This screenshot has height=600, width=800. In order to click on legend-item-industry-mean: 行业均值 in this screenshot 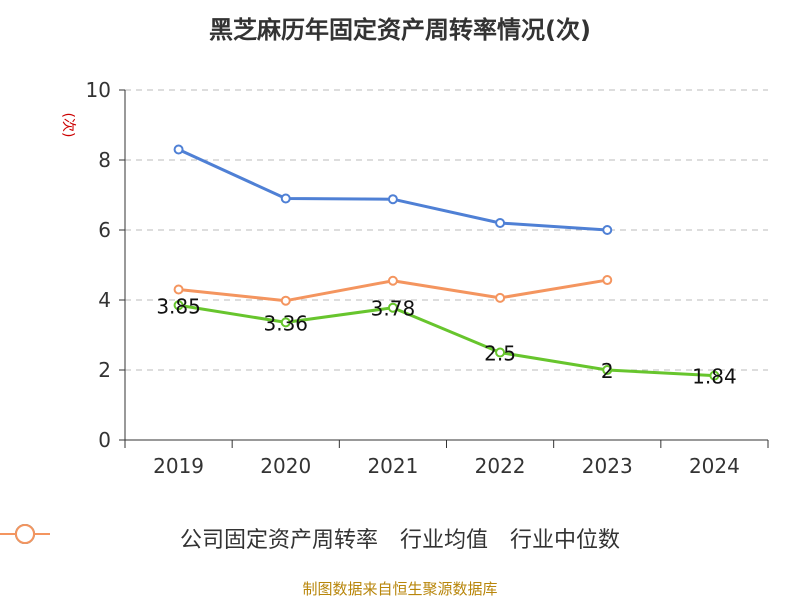, I will do `click(244, 538)`.